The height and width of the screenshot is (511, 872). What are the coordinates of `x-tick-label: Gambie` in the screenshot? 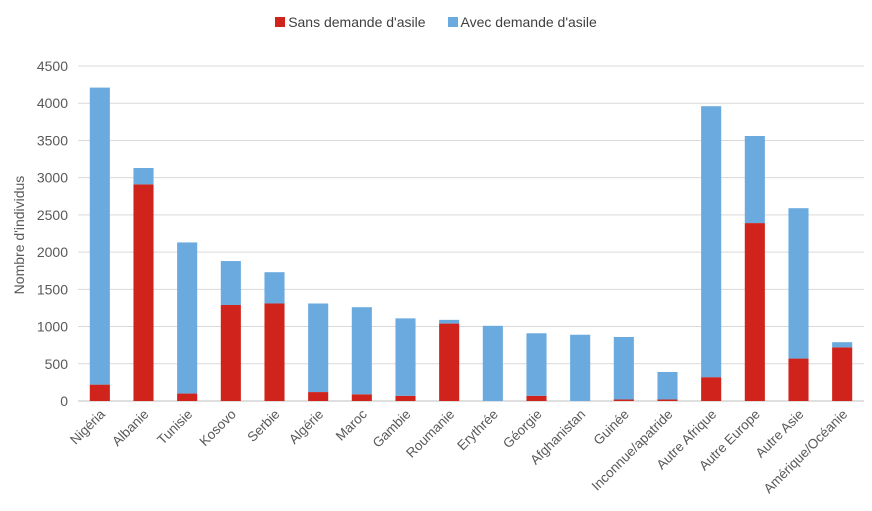 It's located at (392, 429).